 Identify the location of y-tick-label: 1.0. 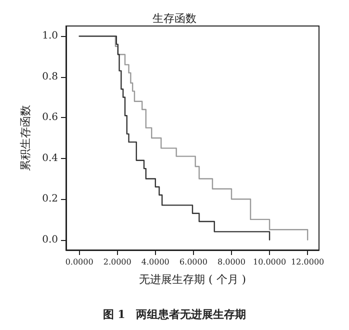
(50, 36).